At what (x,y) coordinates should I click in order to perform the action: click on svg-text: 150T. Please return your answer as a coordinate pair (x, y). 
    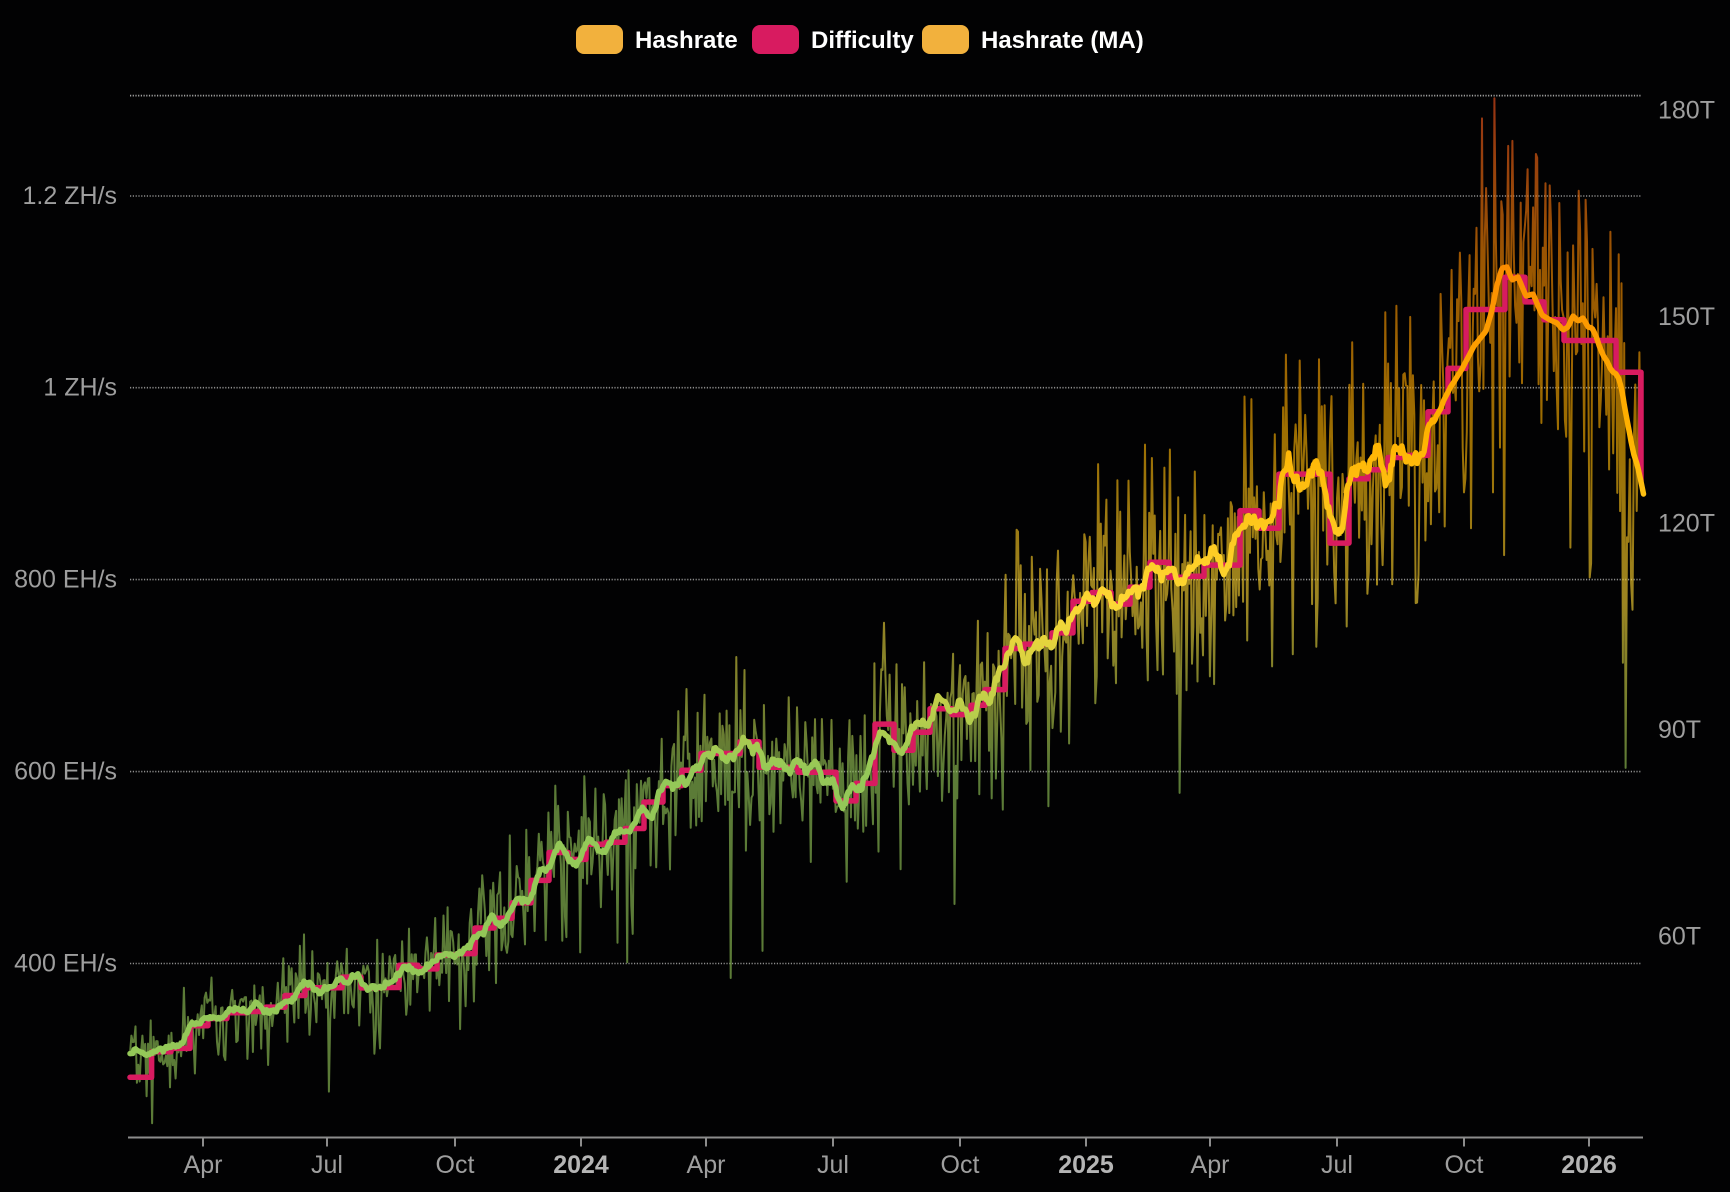
    Looking at the image, I should click on (1686, 317).